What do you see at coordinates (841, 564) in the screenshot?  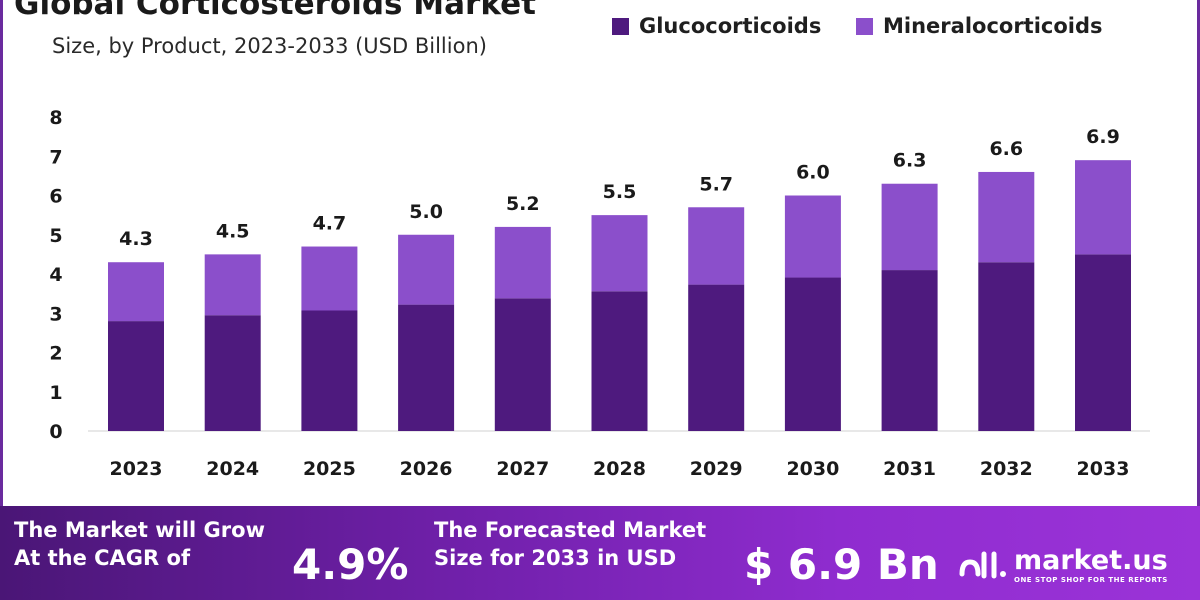 I see `forecast-value: $ 6.9 Bn` at bounding box center [841, 564].